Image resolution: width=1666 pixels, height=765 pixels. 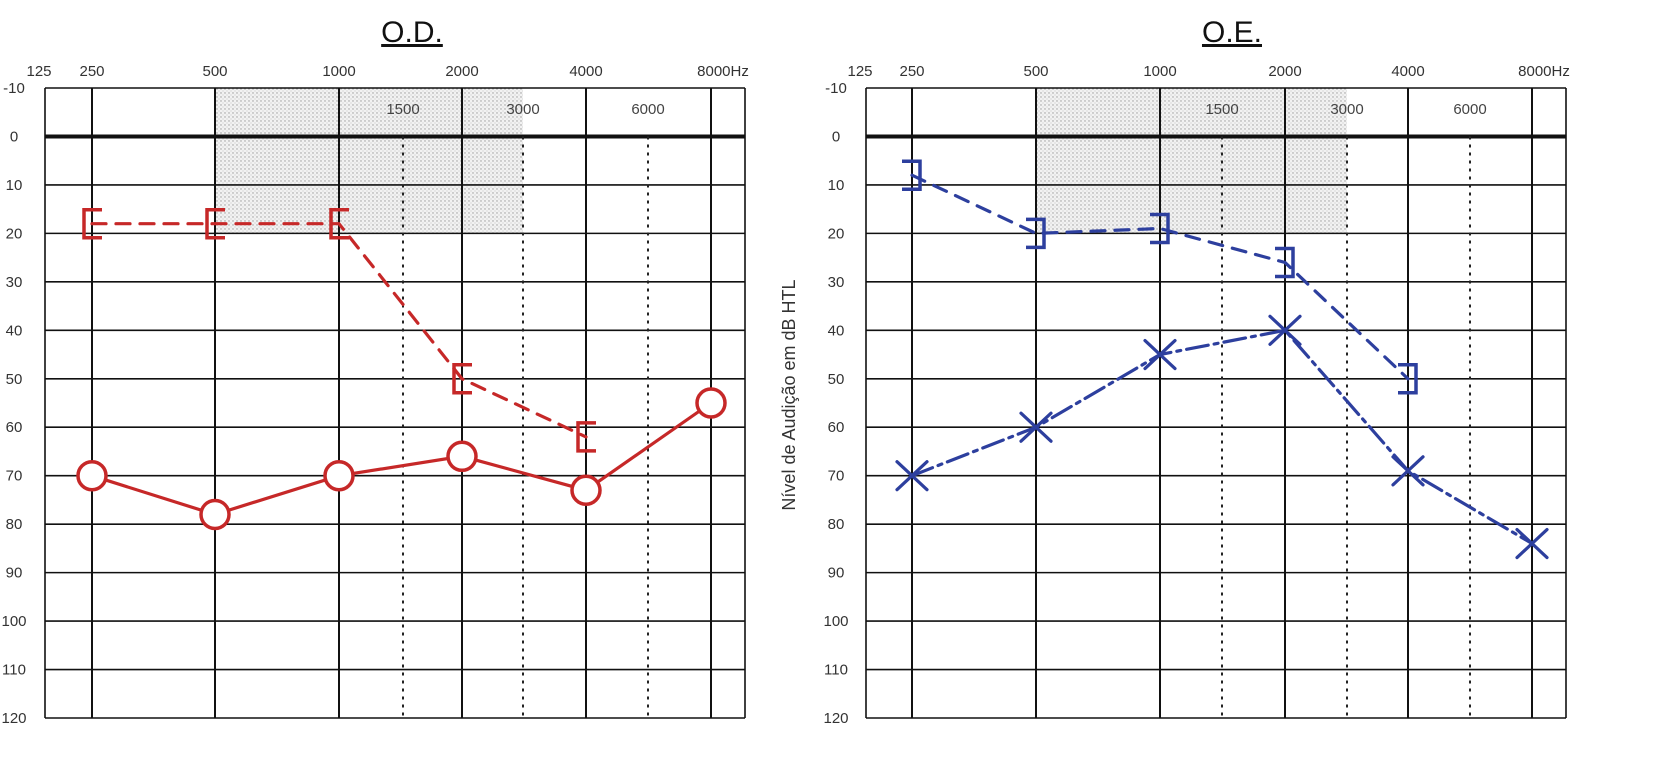 I want to click on chart-title: O.E., so click(x=1232, y=32).